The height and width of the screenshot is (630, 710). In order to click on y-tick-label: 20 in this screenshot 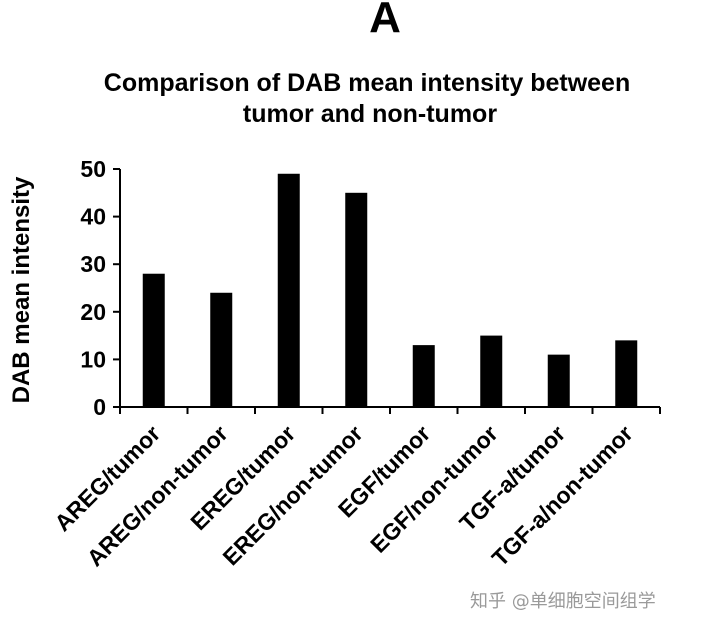, I will do `click(93, 312)`.